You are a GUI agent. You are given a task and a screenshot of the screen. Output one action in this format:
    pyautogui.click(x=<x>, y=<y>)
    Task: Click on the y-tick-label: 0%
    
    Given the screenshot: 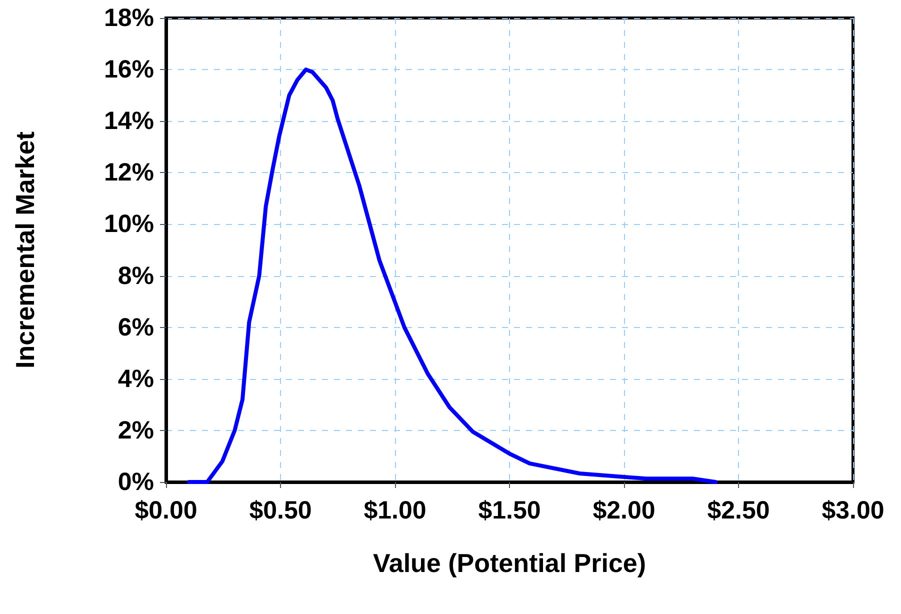 What is the action you would take?
    pyautogui.click(x=136, y=482)
    